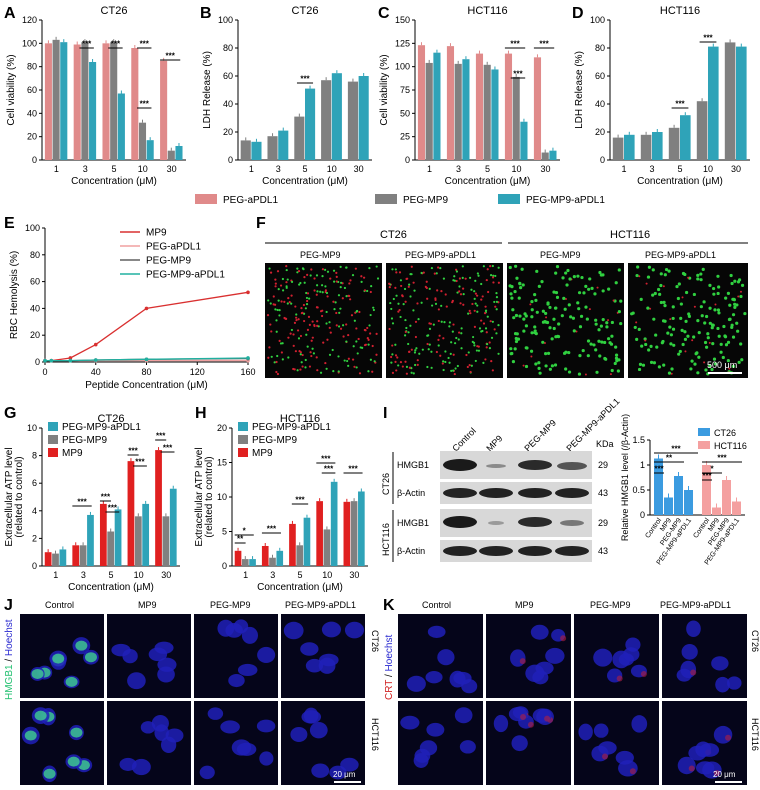 The image size is (760, 790). I want to click on x-tick-label: 80, so click(146, 372).